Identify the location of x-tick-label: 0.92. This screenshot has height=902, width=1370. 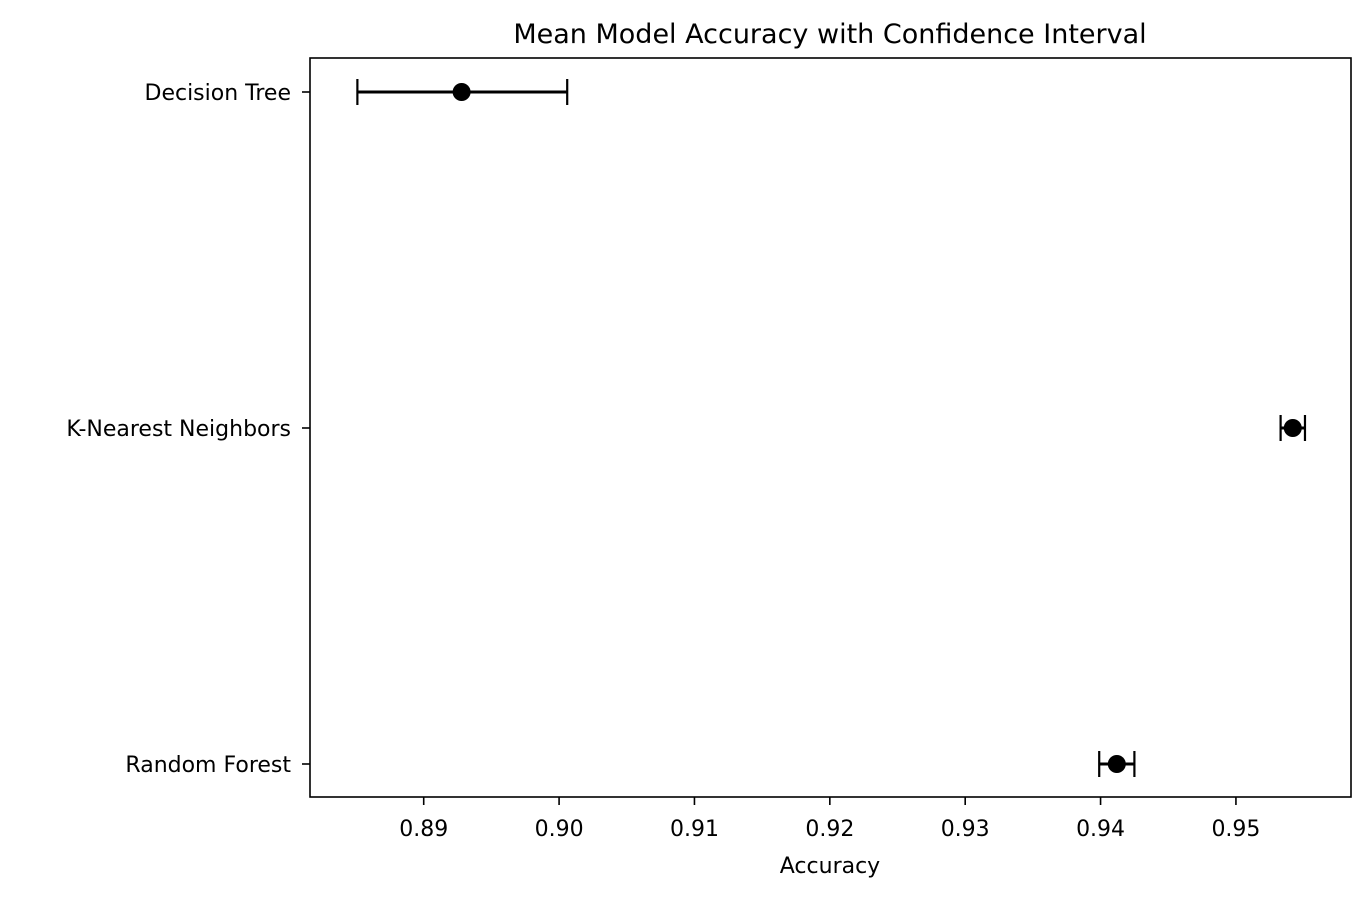
(829, 829).